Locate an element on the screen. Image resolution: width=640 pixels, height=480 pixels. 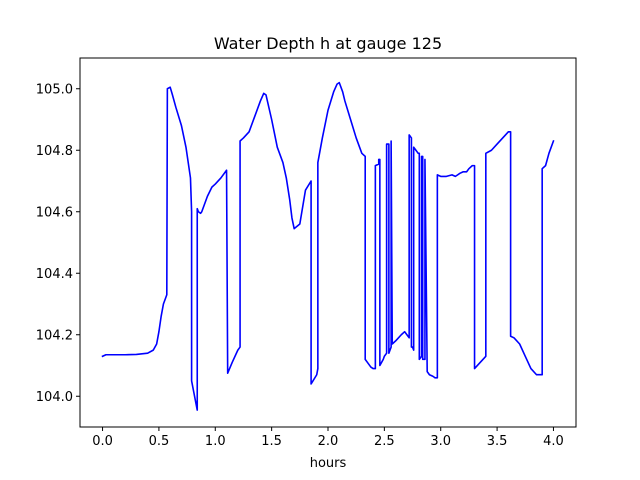
x-tick-label: 0.5 is located at coordinates (159, 441).